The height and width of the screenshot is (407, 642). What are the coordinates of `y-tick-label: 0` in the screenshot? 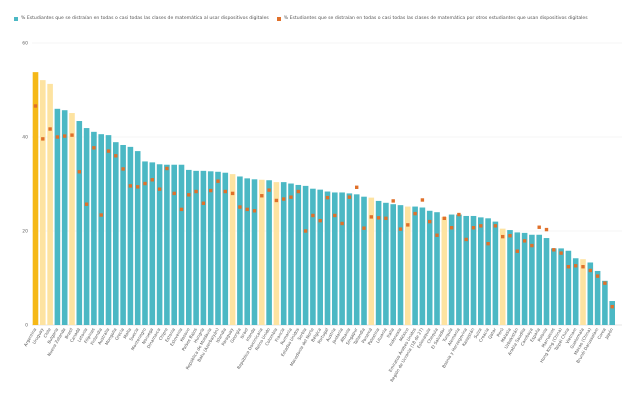 It's located at (26, 326).